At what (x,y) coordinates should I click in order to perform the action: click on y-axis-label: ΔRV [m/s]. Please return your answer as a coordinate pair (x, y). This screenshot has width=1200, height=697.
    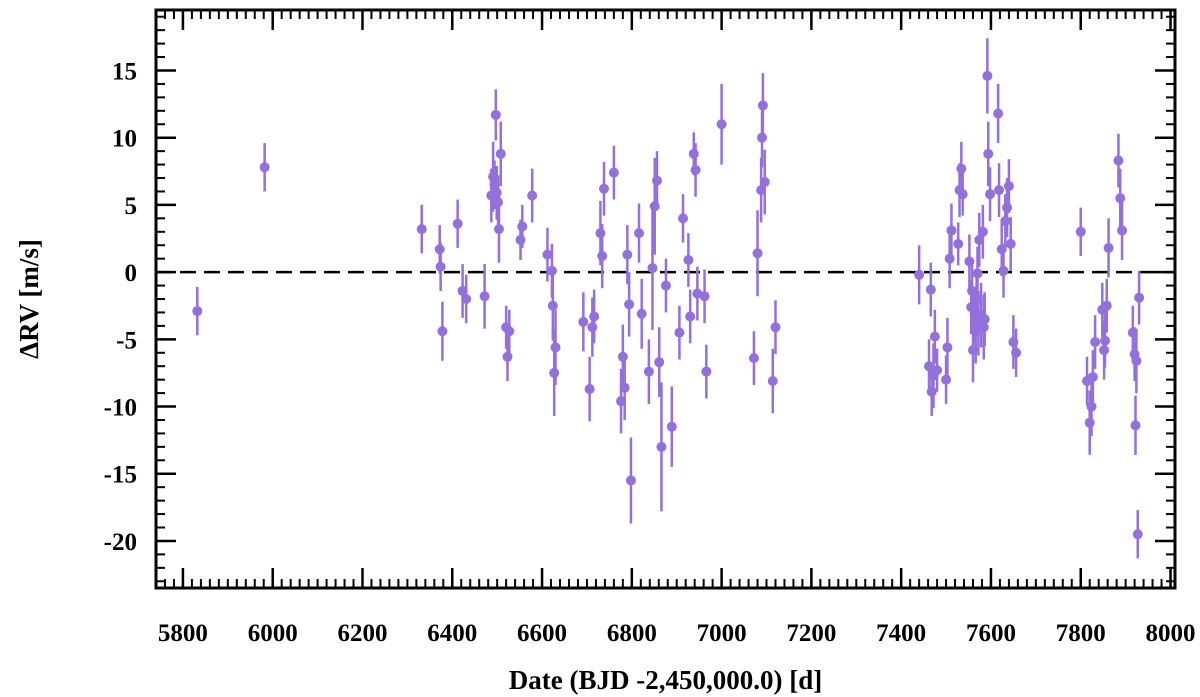
    Looking at the image, I should click on (29, 299).